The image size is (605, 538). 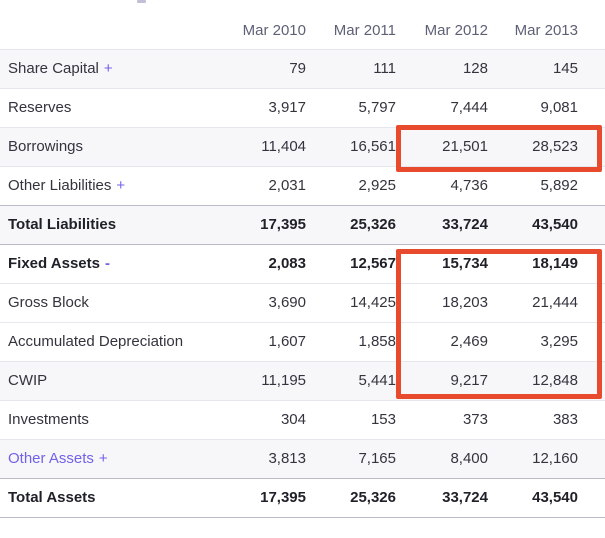 I want to click on table-row-fixed-assets: Fixed Assets - 2,083 12,567 15,734 18,149, so click(x=302, y=263).